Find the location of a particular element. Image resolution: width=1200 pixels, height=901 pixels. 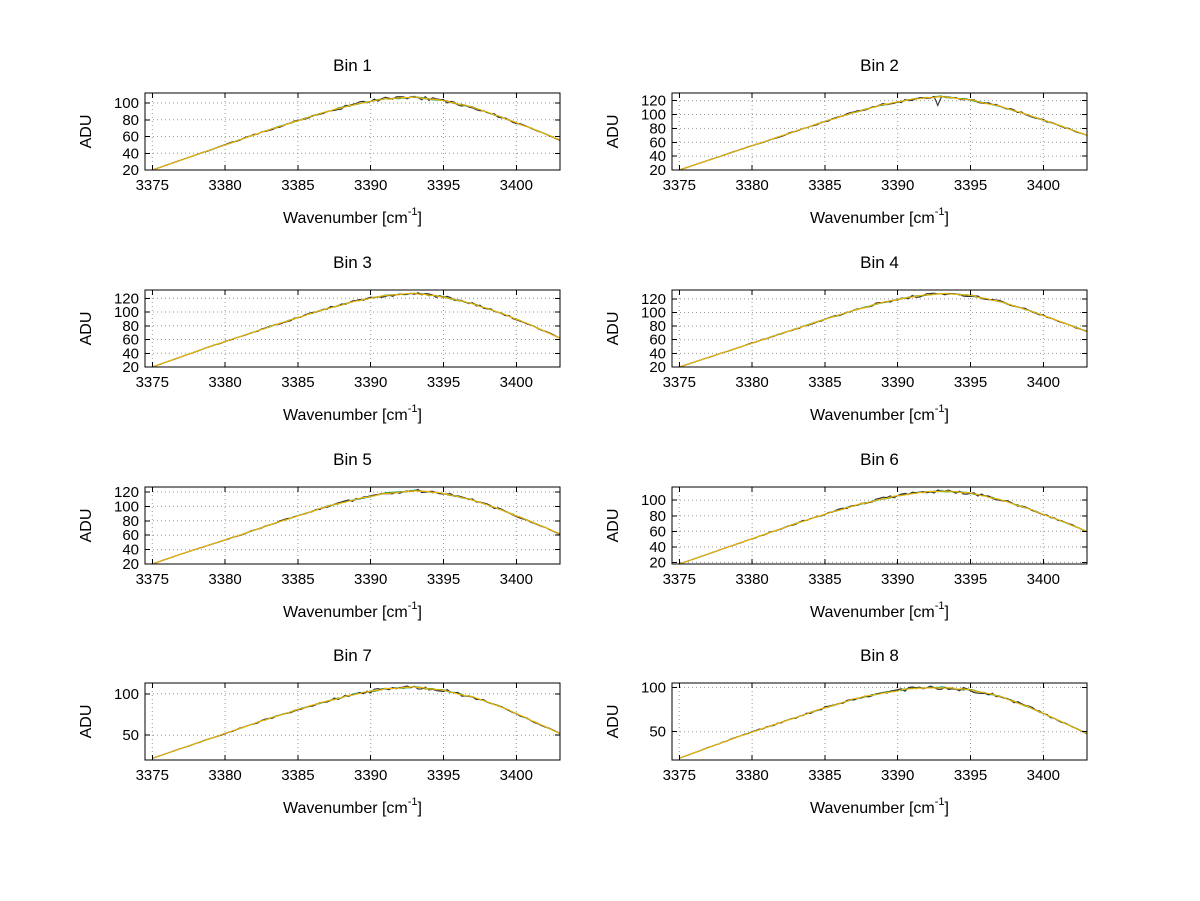

plot-title: Bin 3 is located at coordinates (352, 262).